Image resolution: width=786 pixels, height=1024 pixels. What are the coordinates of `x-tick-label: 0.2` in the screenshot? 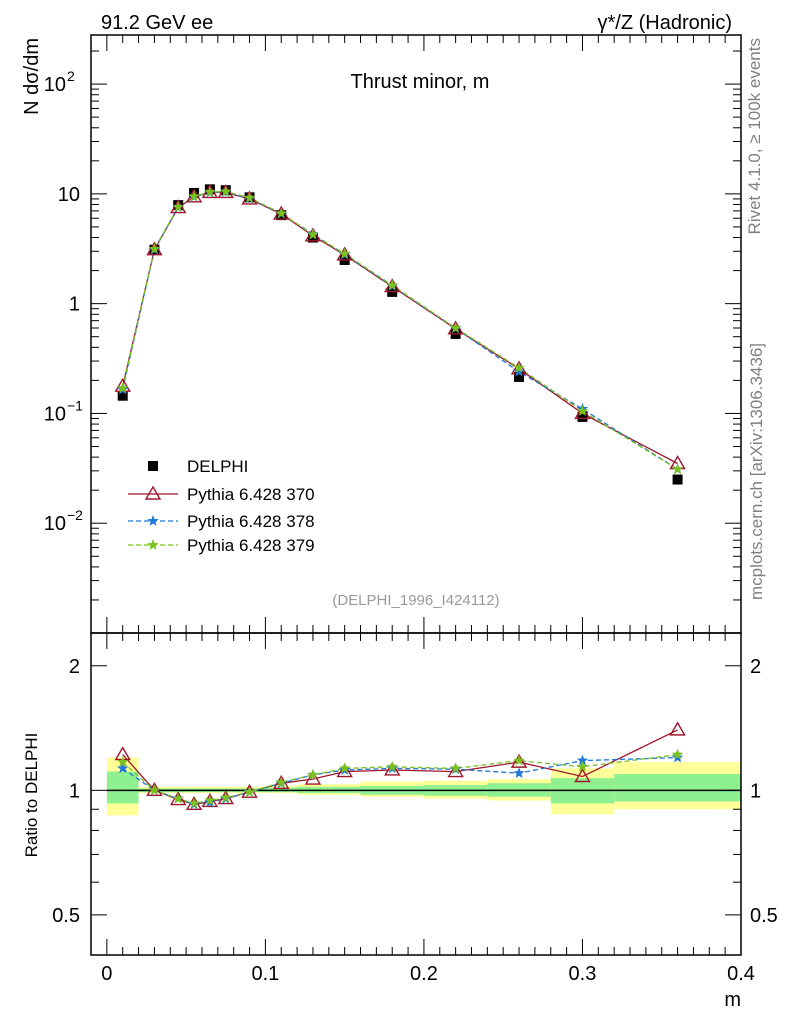 It's located at (424, 974).